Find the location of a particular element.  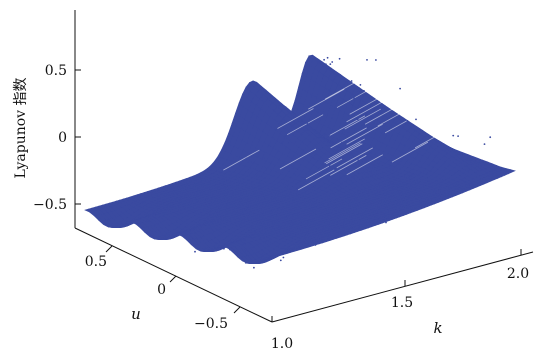

k-tick-label: 1.5 is located at coordinates (402, 303).